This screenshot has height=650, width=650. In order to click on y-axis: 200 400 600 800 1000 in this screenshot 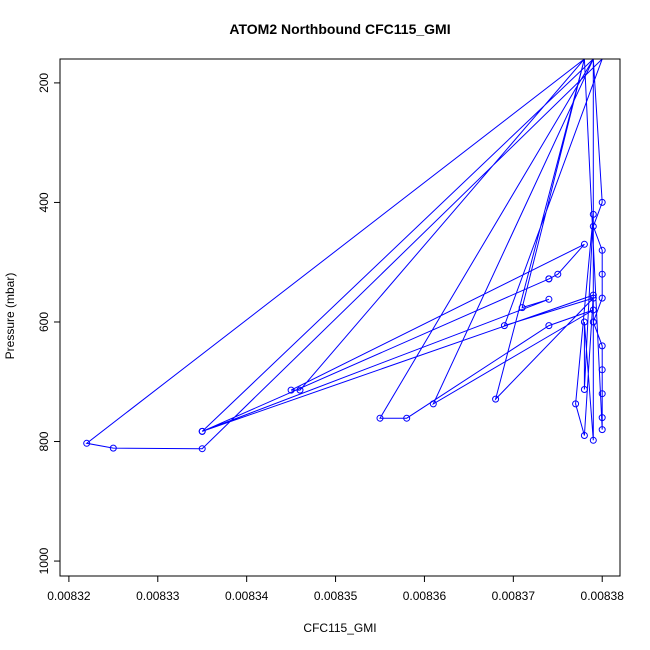, I will do `click(49, 323)`.